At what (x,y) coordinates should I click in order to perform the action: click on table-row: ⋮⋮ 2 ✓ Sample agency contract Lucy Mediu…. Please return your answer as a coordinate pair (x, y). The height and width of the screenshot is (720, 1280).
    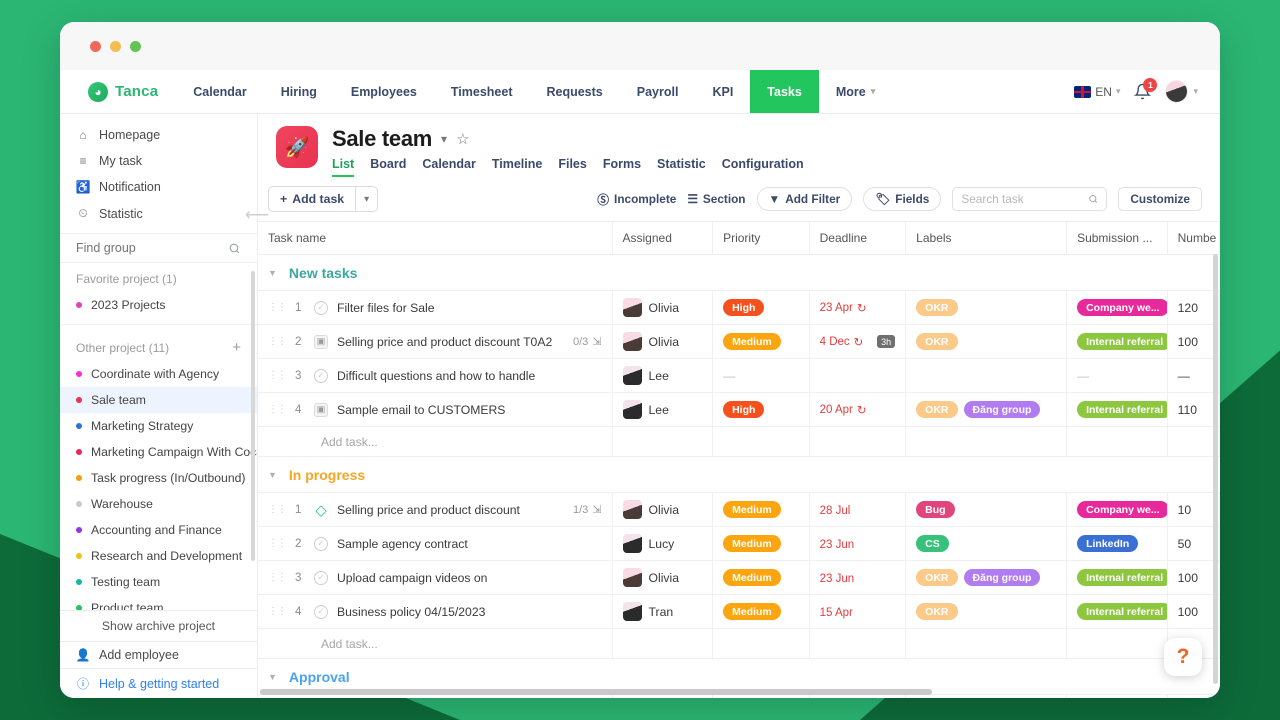
    Looking at the image, I should click on (739, 543).